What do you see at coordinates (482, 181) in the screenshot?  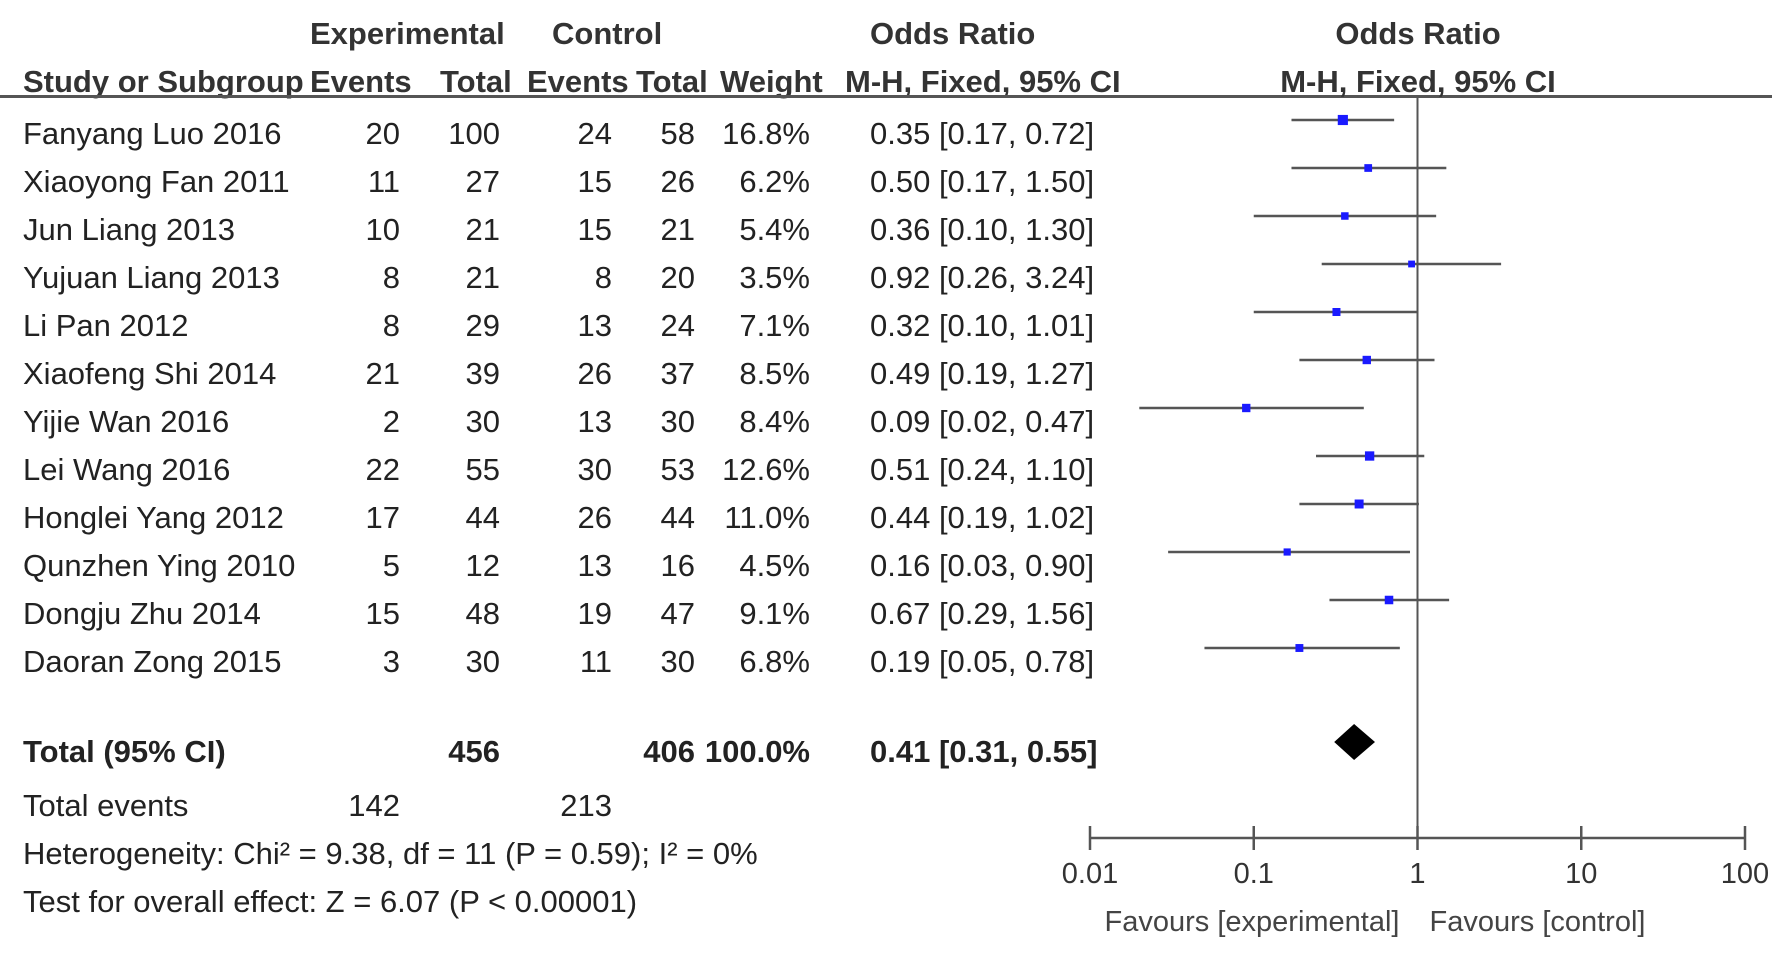 I see `exp-total: 27` at bounding box center [482, 181].